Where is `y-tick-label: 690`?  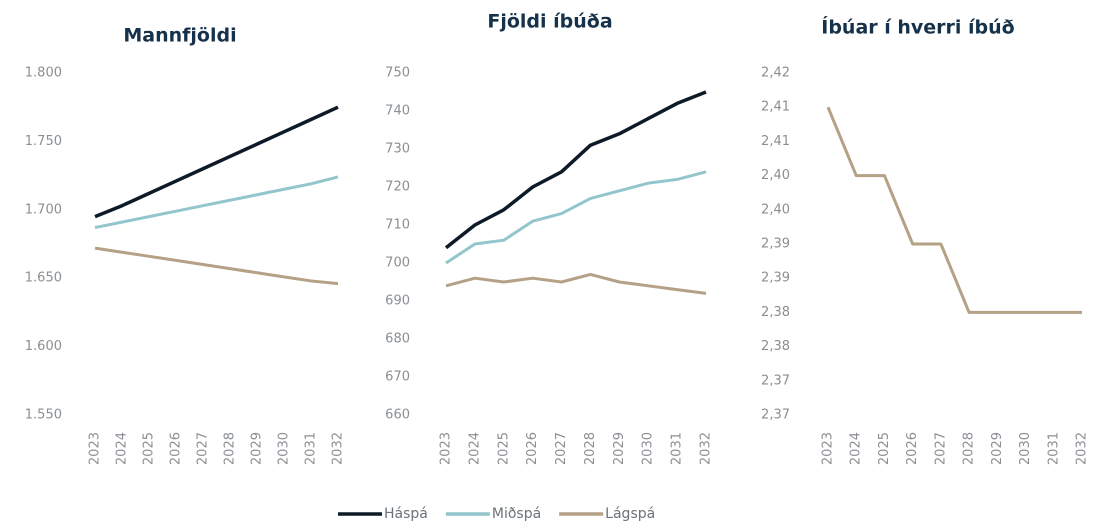 y-tick-label: 690 is located at coordinates (397, 301).